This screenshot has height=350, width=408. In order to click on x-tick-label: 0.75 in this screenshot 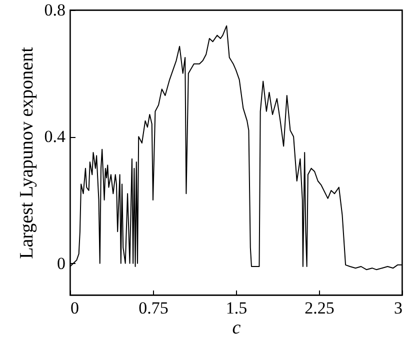, I will do `click(153, 308)`.